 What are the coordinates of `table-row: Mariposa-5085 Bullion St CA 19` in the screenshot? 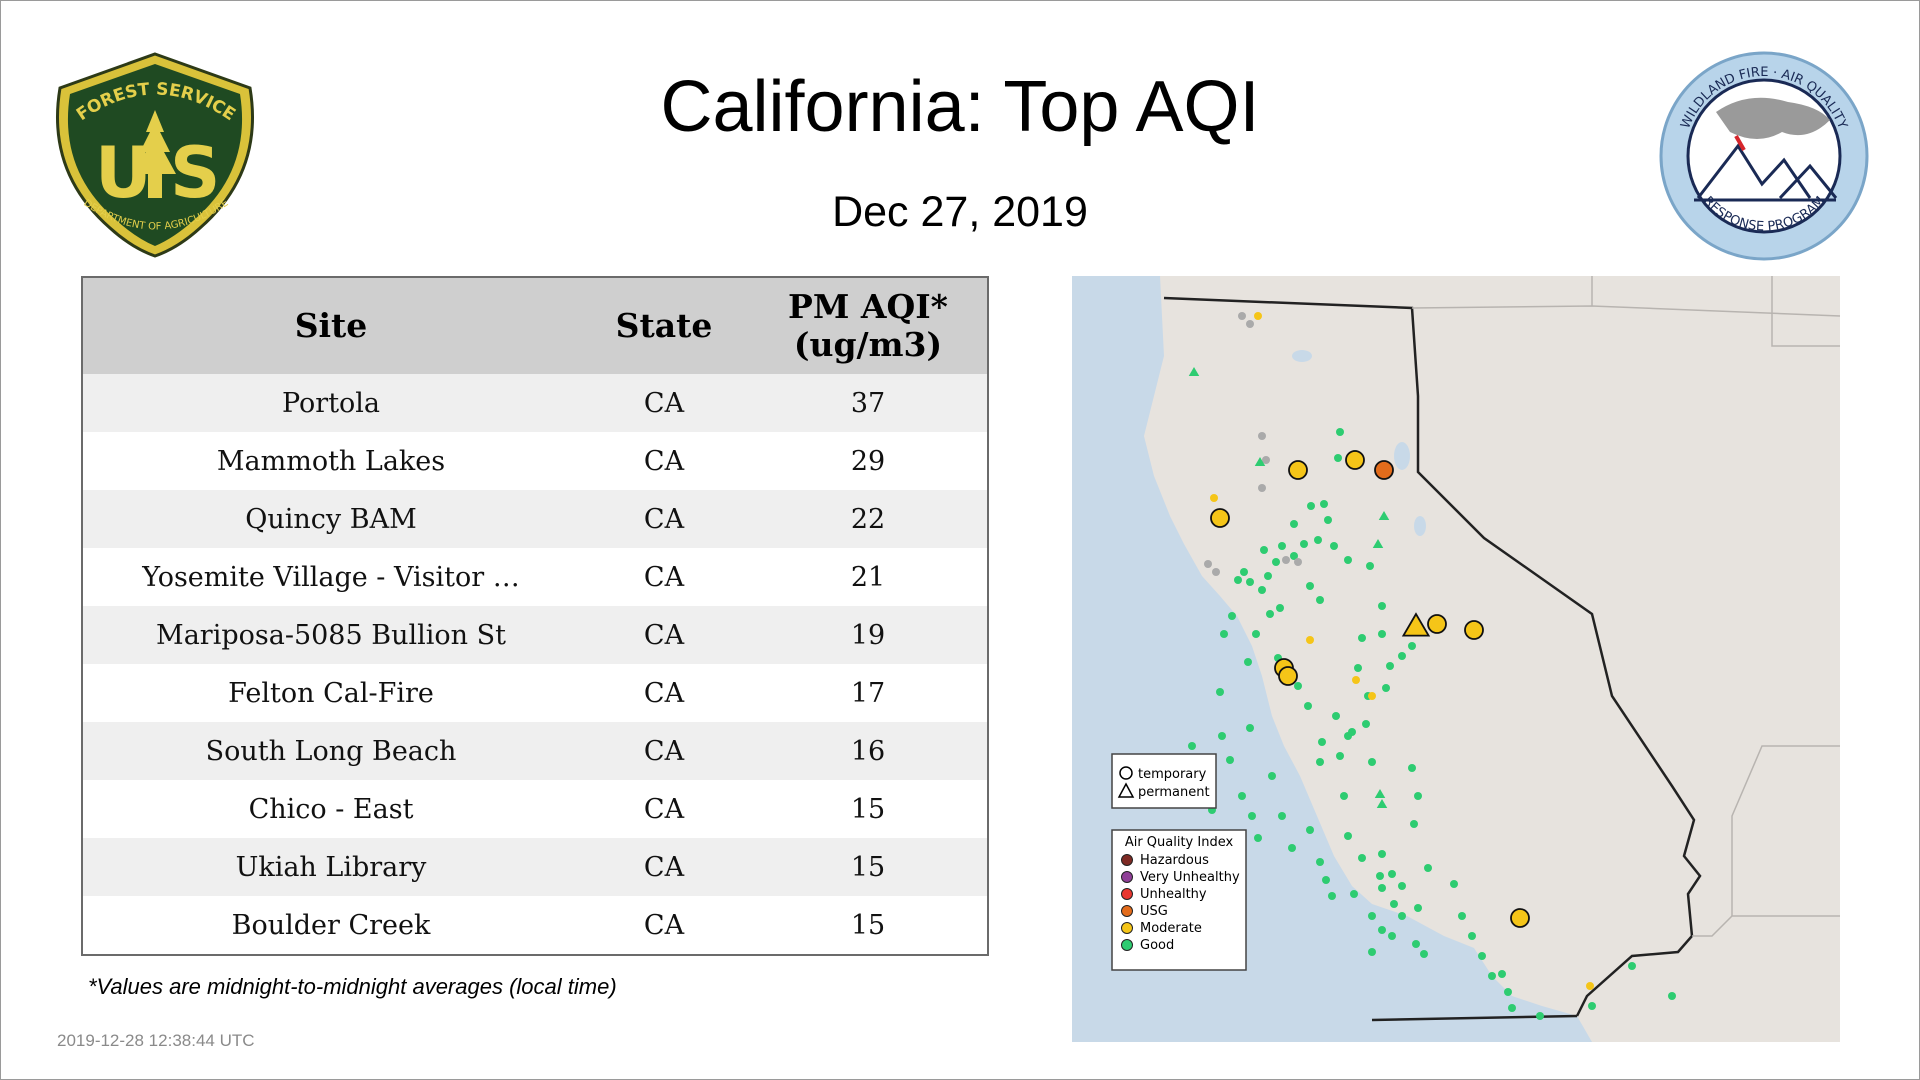 It's located at (535, 635).